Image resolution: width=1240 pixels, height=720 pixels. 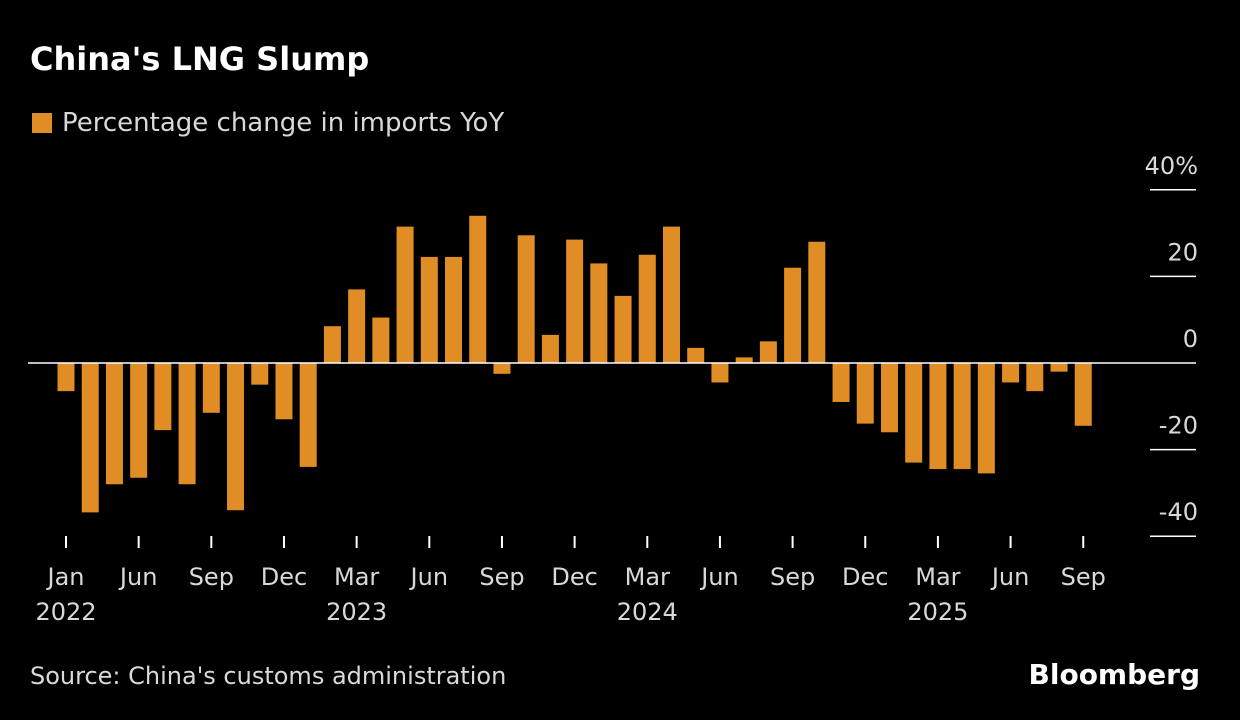 What do you see at coordinates (1171, 166) in the screenshot?
I see `y-tick-label: 40%` at bounding box center [1171, 166].